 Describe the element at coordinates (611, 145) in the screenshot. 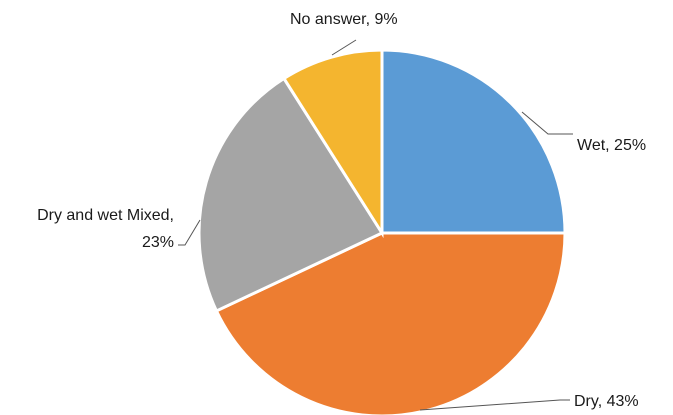

I see `data-label-wet: Wet, 25%` at that location.